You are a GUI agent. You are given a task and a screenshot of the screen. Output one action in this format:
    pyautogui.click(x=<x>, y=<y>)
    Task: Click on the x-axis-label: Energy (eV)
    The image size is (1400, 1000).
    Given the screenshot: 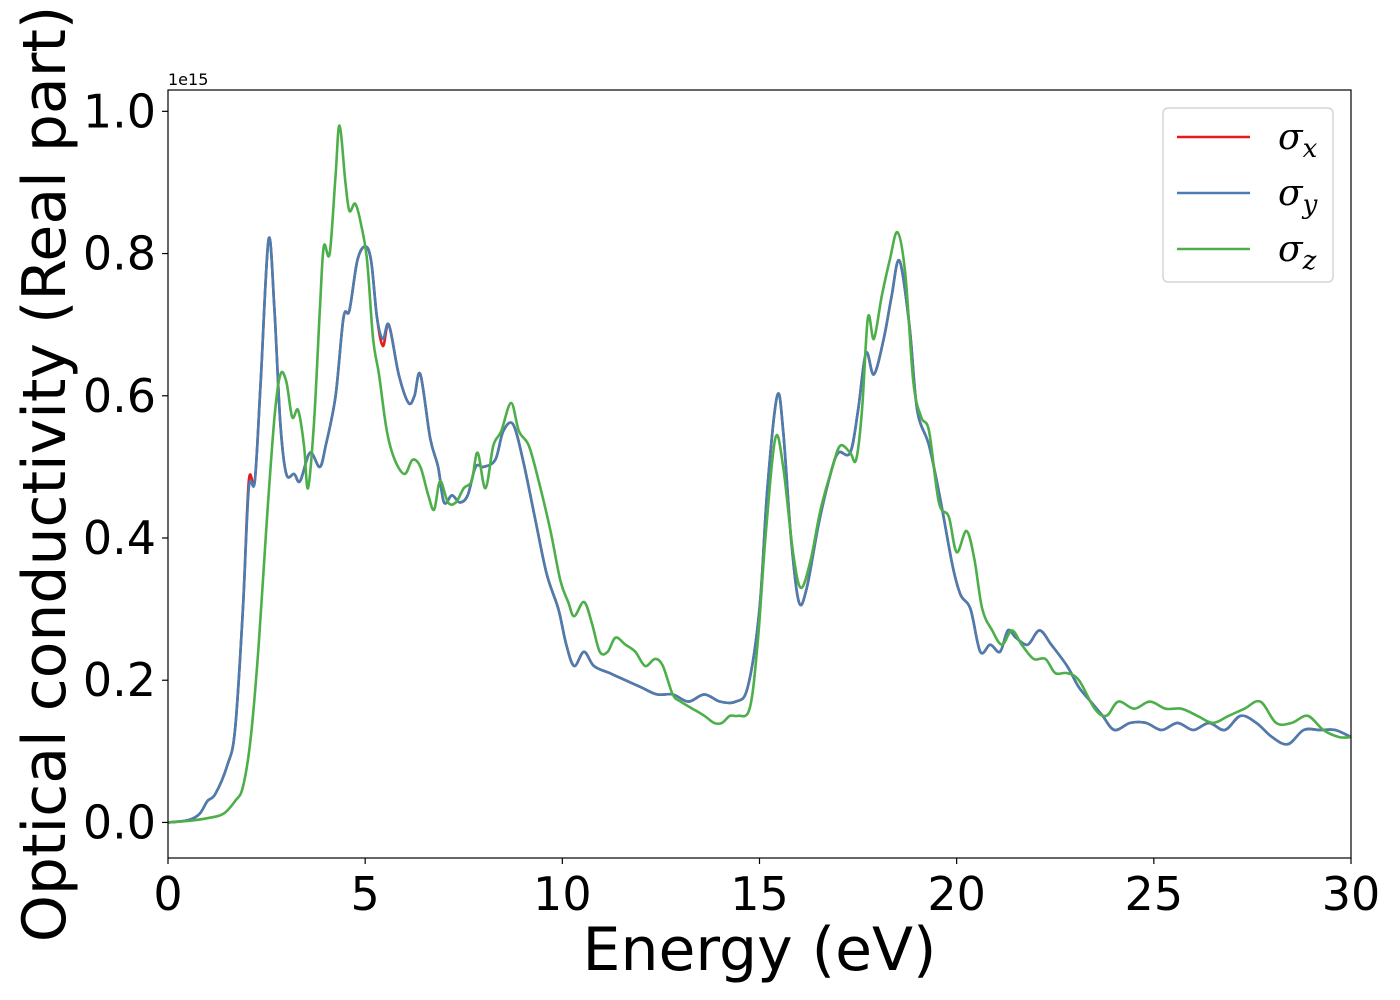 What is the action you would take?
    pyautogui.click(x=760, y=950)
    